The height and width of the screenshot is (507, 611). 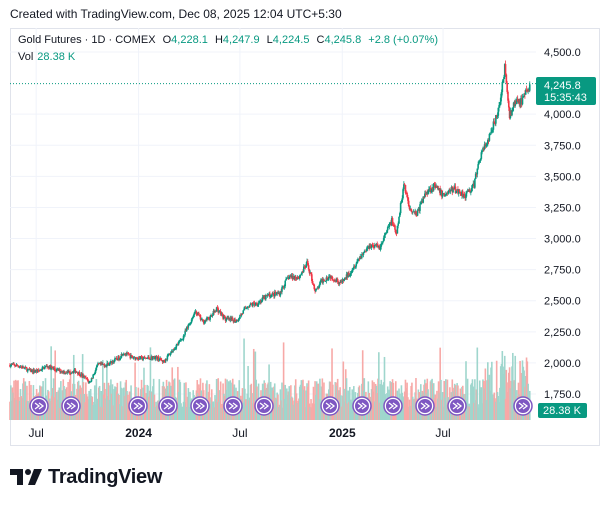 What do you see at coordinates (86, 477) in the screenshot?
I see `tradingview-logo: TradingView` at bounding box center [86, 477].